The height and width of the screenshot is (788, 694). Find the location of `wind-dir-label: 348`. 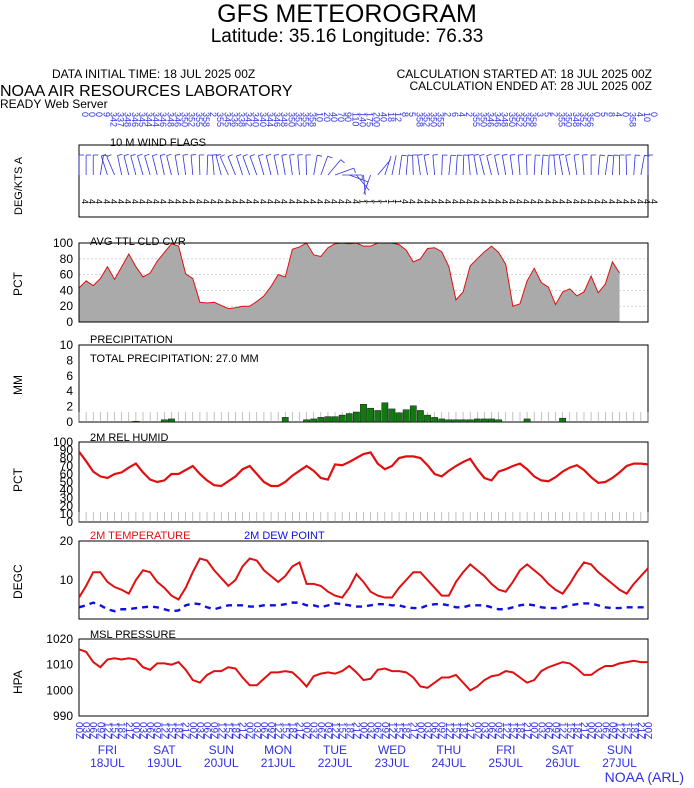

wind-dir-label: 348 is located at coordinates (505, 119).